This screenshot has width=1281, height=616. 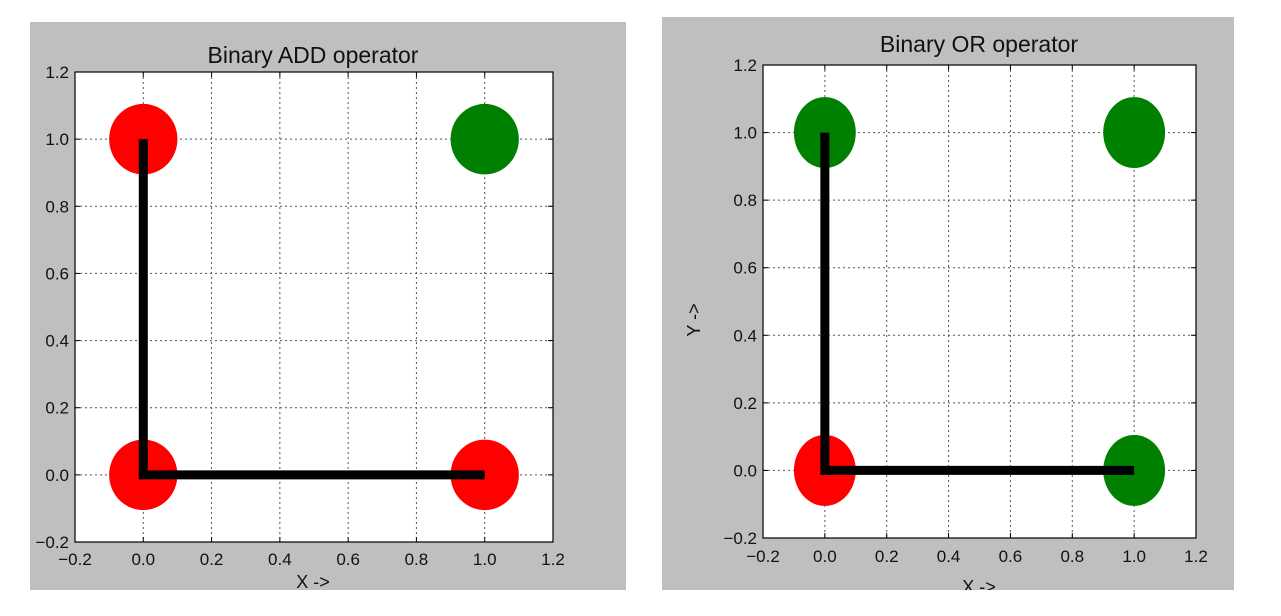 What do you see at coordinates (979, 44) in the screenshot?
I see `chart-title: Binary OR operator` at bounding box center [979, 44].